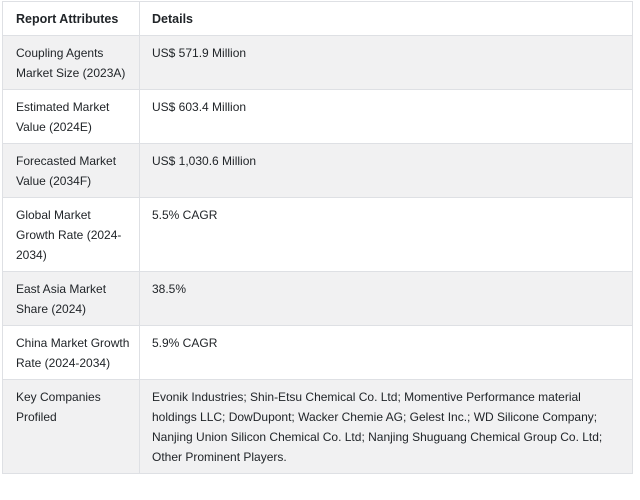 Image resolution: width=640 pixels, height=500 pixels. What do you see at coordinates (386, 298) in the screenshot?
I see `detail-cell: 38.5%` at bounding box center [386, 298].